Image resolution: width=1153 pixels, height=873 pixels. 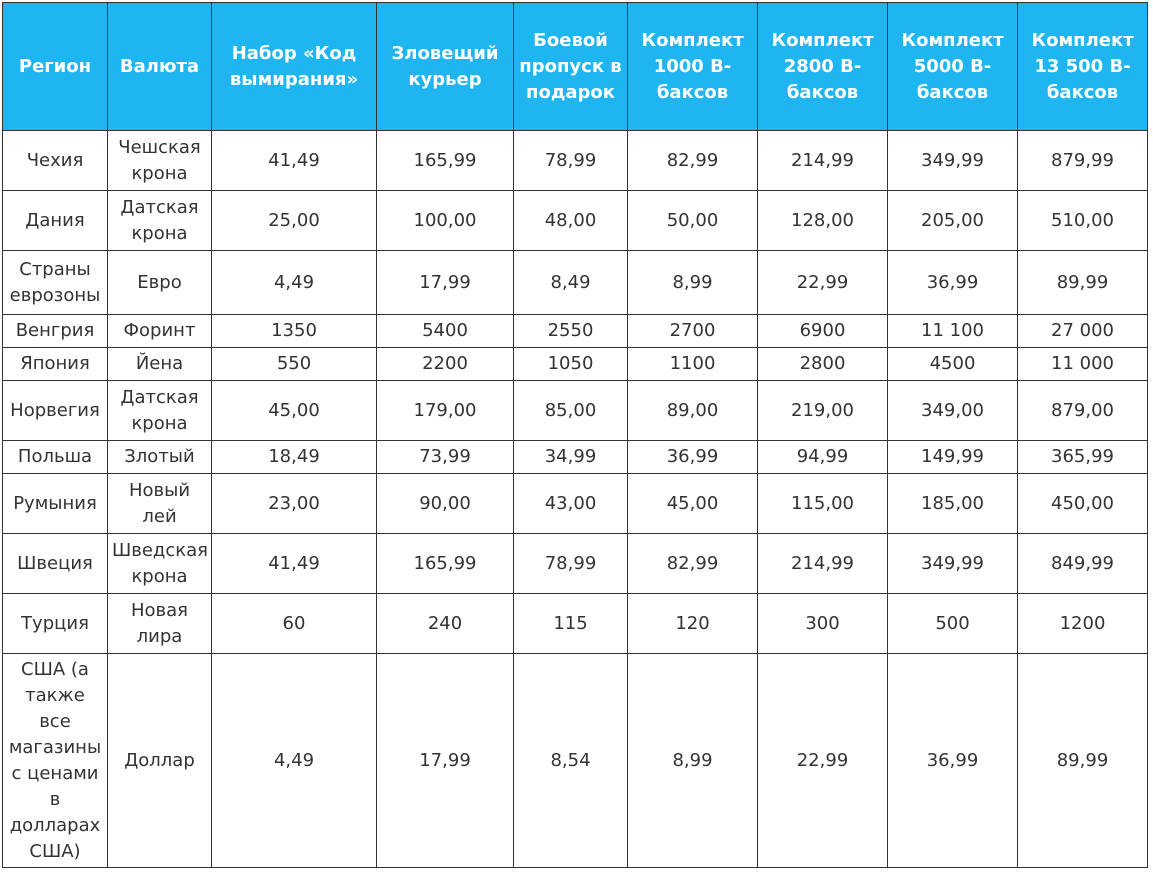 What do you see at coordinates (445, 410) in the screenshot?
I see `cell-sinister-courier: 179,00` at bounding box center [445, 410].